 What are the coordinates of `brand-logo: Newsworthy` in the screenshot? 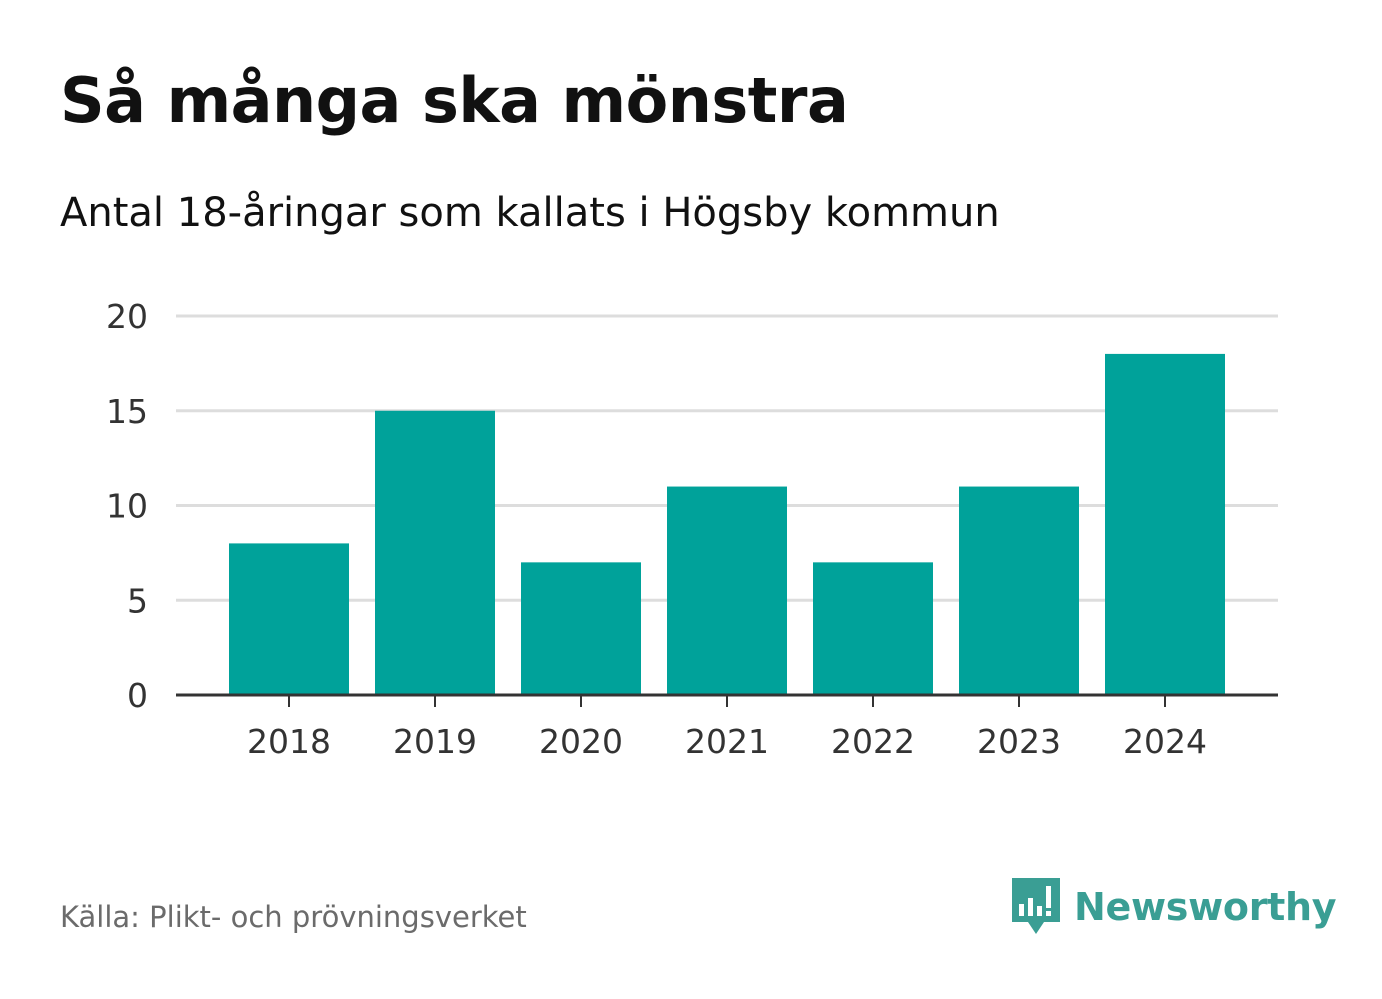 It's located at (1173, 907).